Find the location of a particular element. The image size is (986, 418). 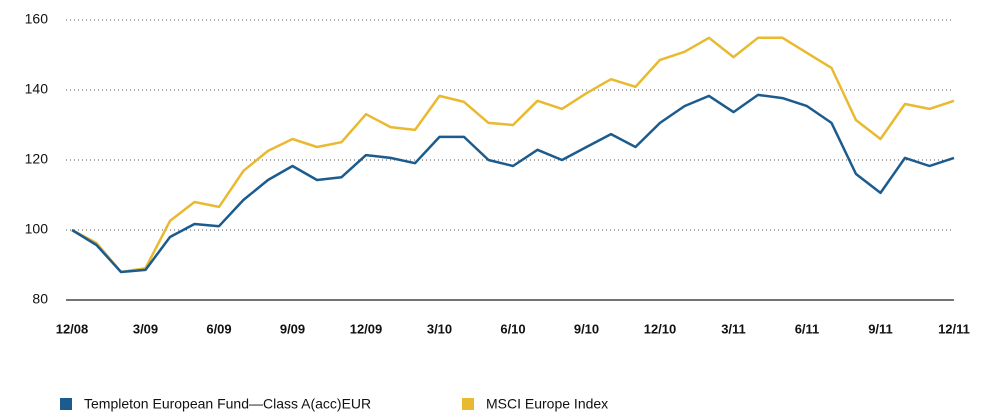

x-tick-label: 6/10 is located at coordinates (512, 328).